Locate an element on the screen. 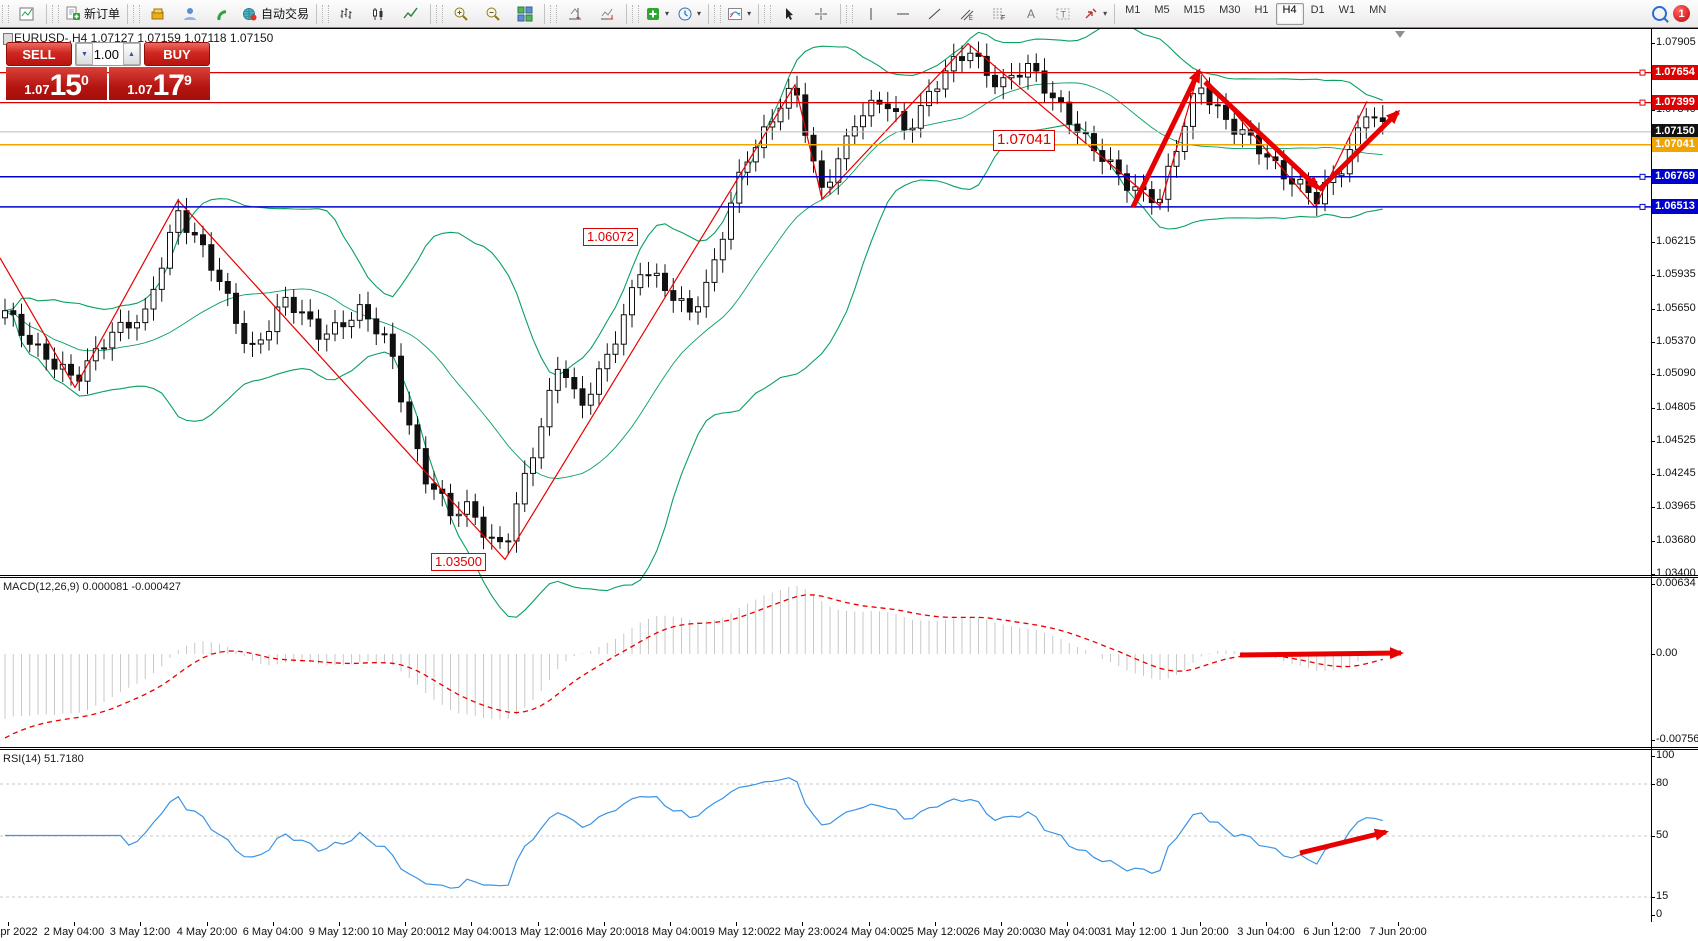 The height and width of the screenshot is (941, 1698). channel-icon: E is located at coordinates (967, 14).